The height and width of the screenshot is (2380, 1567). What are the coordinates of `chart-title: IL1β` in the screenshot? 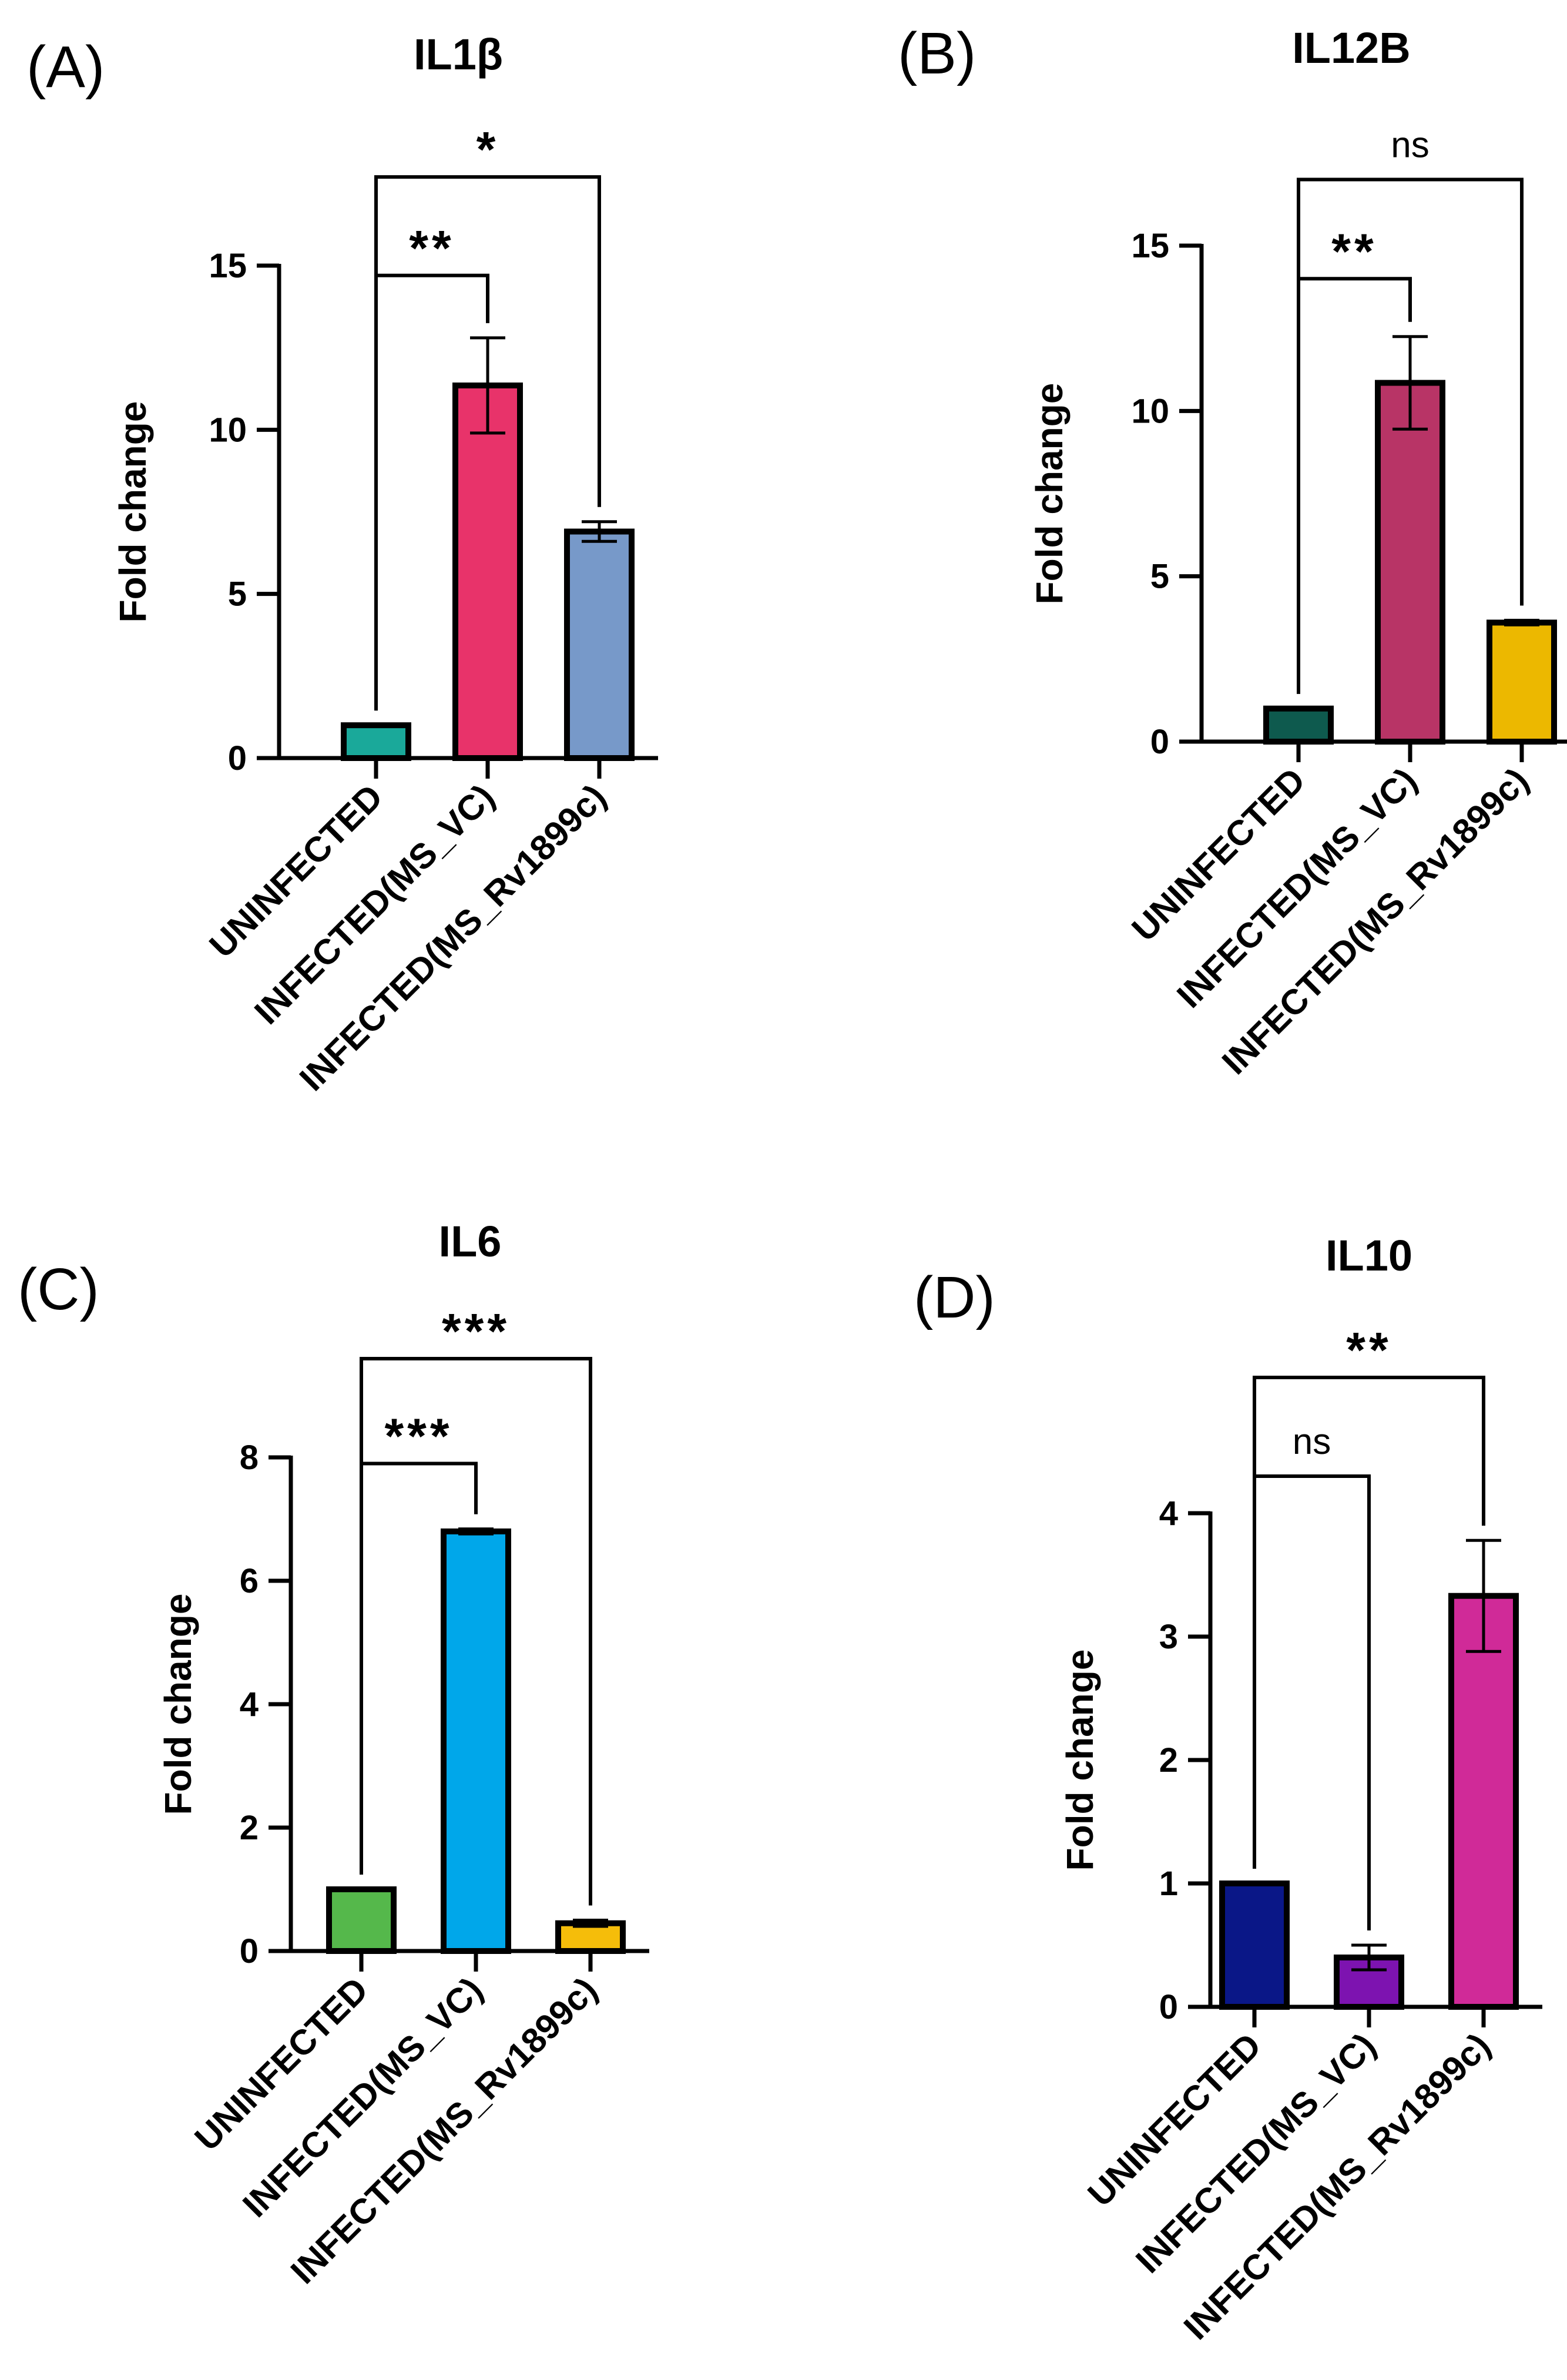 It's located at (458, 55).